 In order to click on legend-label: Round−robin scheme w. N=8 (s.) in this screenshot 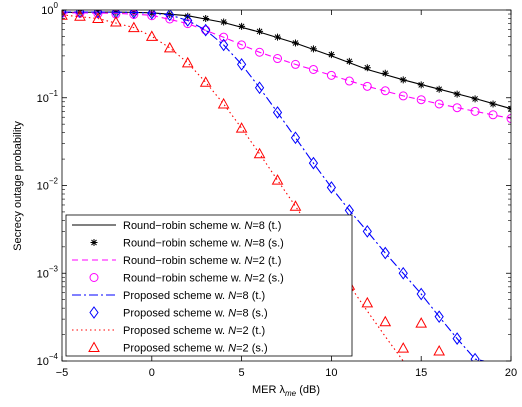, I will do `click(203, 244)`.